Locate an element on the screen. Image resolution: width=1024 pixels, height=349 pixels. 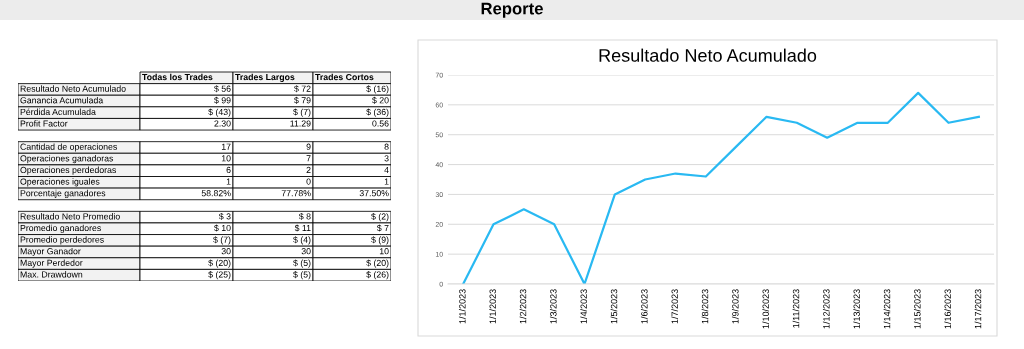
data-label: 4 is located at coordinates (386, 169).